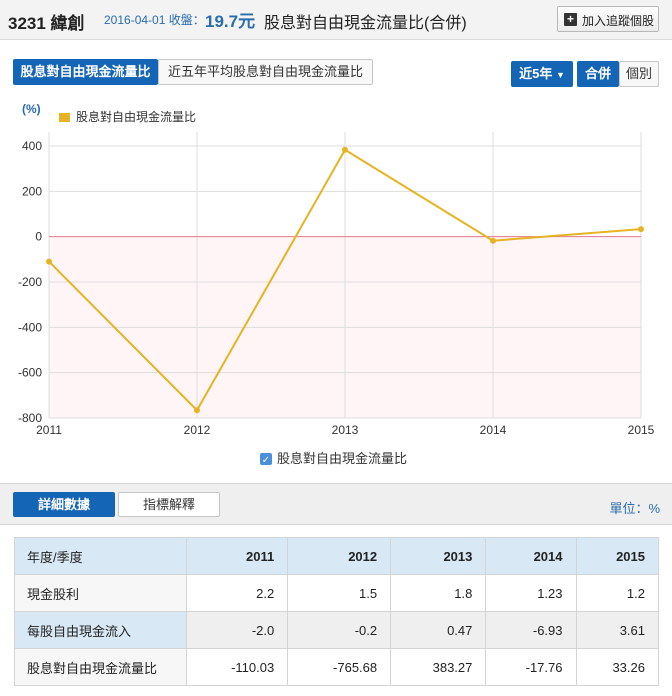  I want to click on close-price: 19.7元, so click(230, 21).